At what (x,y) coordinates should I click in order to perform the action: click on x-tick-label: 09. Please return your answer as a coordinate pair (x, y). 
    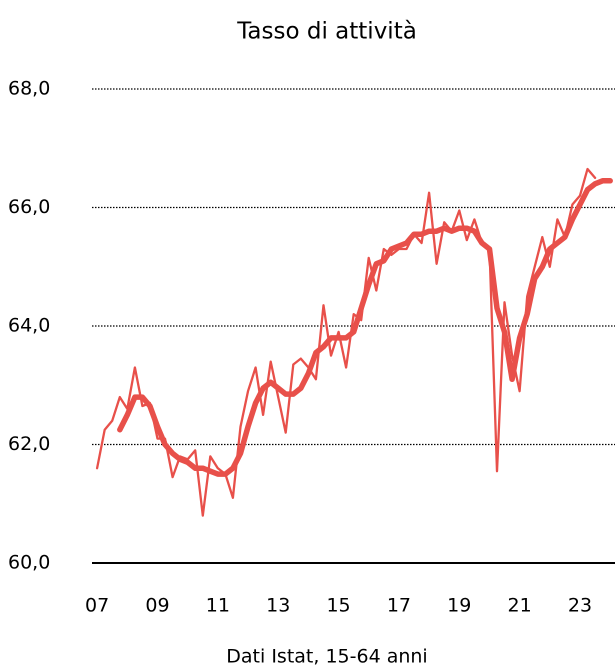
    Looking at the image, I should click on (157, 606).